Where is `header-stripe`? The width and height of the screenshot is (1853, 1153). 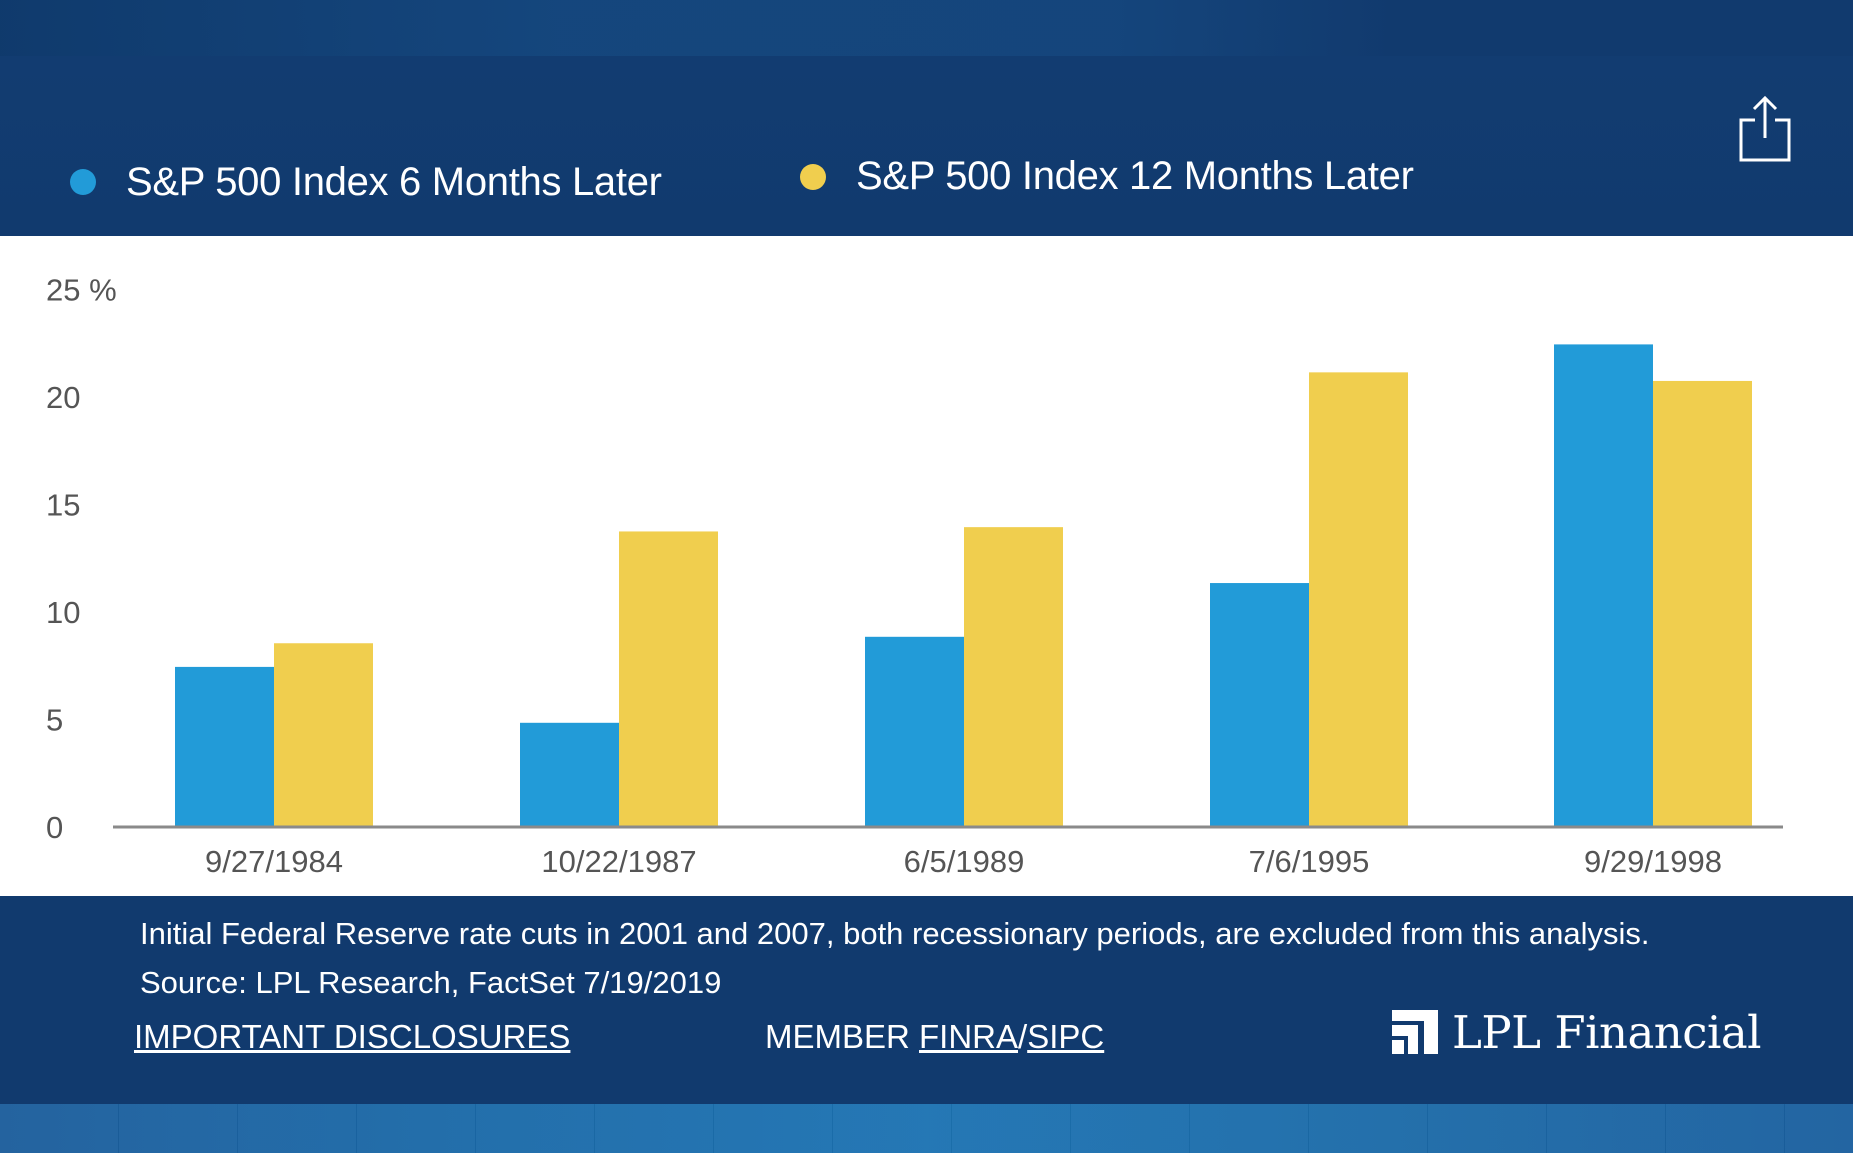
header-stripe is located at coordinates (926, 28).